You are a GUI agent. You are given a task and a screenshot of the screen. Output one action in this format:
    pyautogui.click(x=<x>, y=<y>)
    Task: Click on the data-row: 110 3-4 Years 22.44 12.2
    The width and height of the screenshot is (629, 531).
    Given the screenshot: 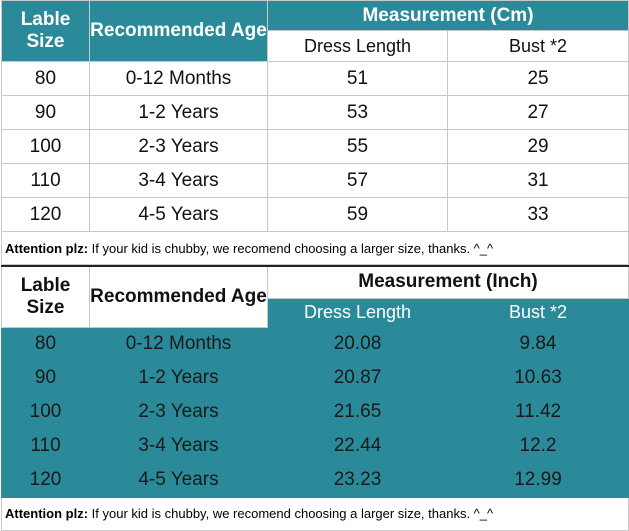 What is the action you would take?
    pyautogui.click(x=315, y=446)
    